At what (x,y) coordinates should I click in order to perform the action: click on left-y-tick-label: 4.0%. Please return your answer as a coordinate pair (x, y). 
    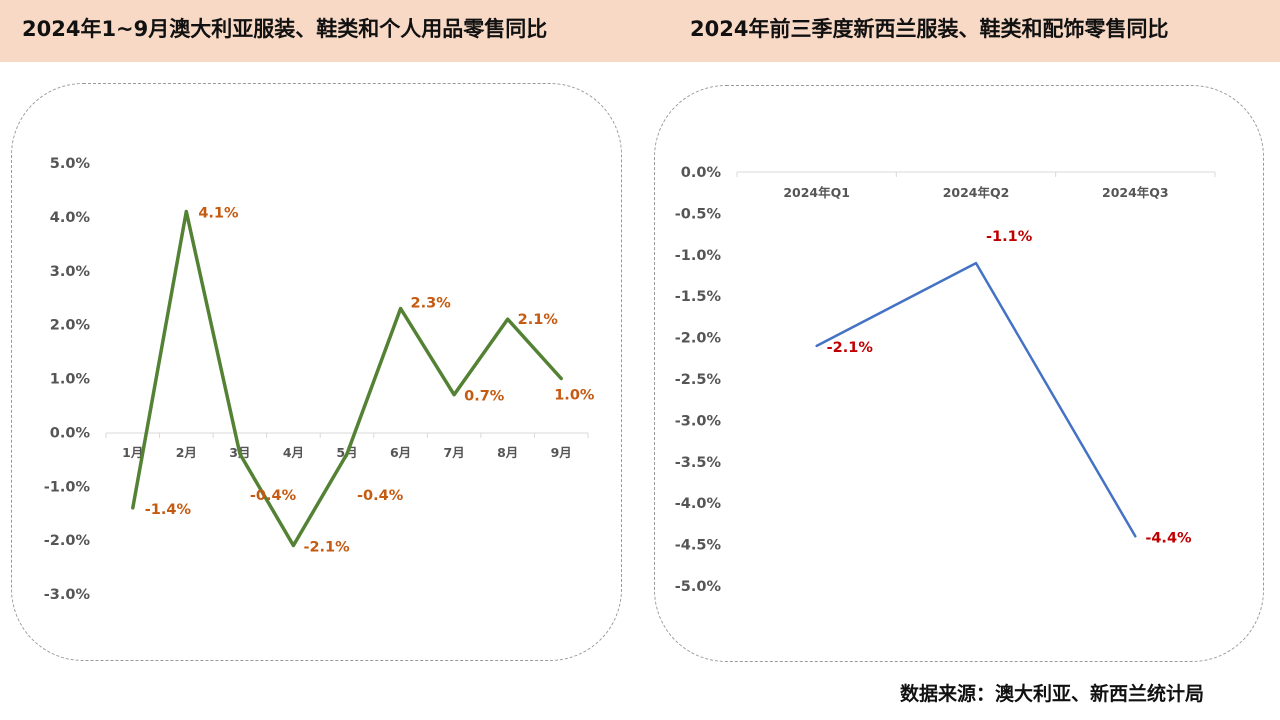
    Looking at the image, I should click on (70, 218).